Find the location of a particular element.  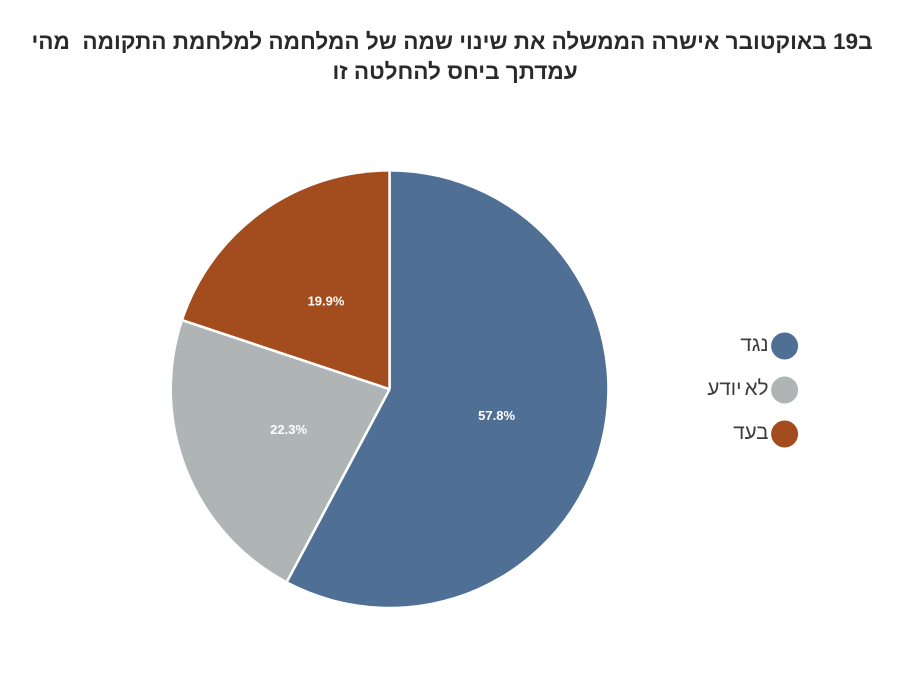

svg-text: 22.3% is located at coordinates (288, 429).